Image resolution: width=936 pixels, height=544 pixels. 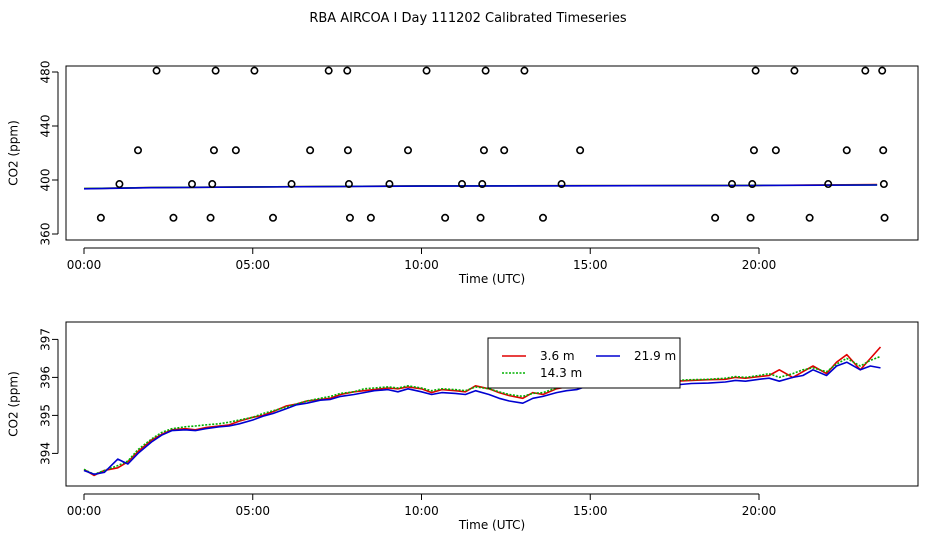 What do you see at coordinates (557, 356) in the screenshot?
I see `legend-label: 3.6 m` at bounding box center [557, 356].